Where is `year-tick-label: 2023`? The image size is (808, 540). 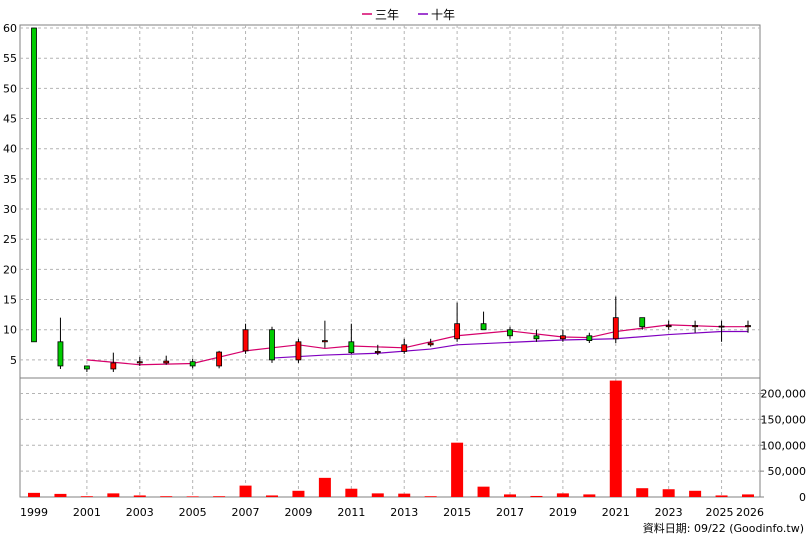
year-tick-label: 2023 is located at coordinates (669, 512).